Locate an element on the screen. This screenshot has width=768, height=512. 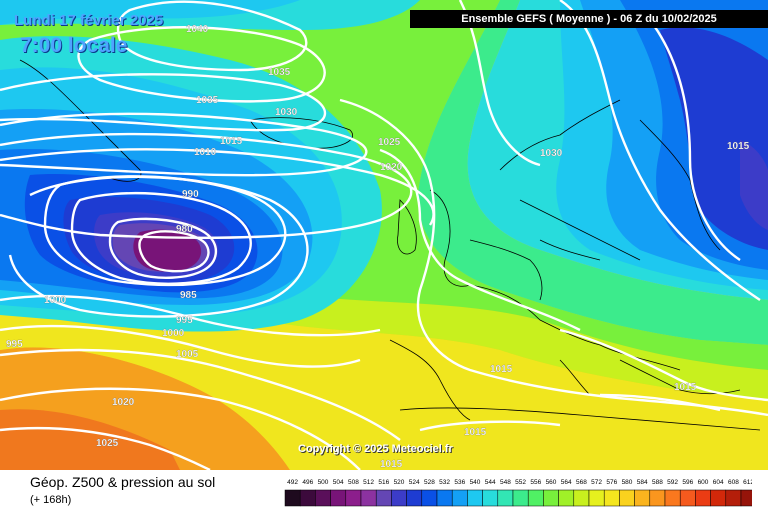
lead-time: (+ 168h) is located at coordinates (51, 500).